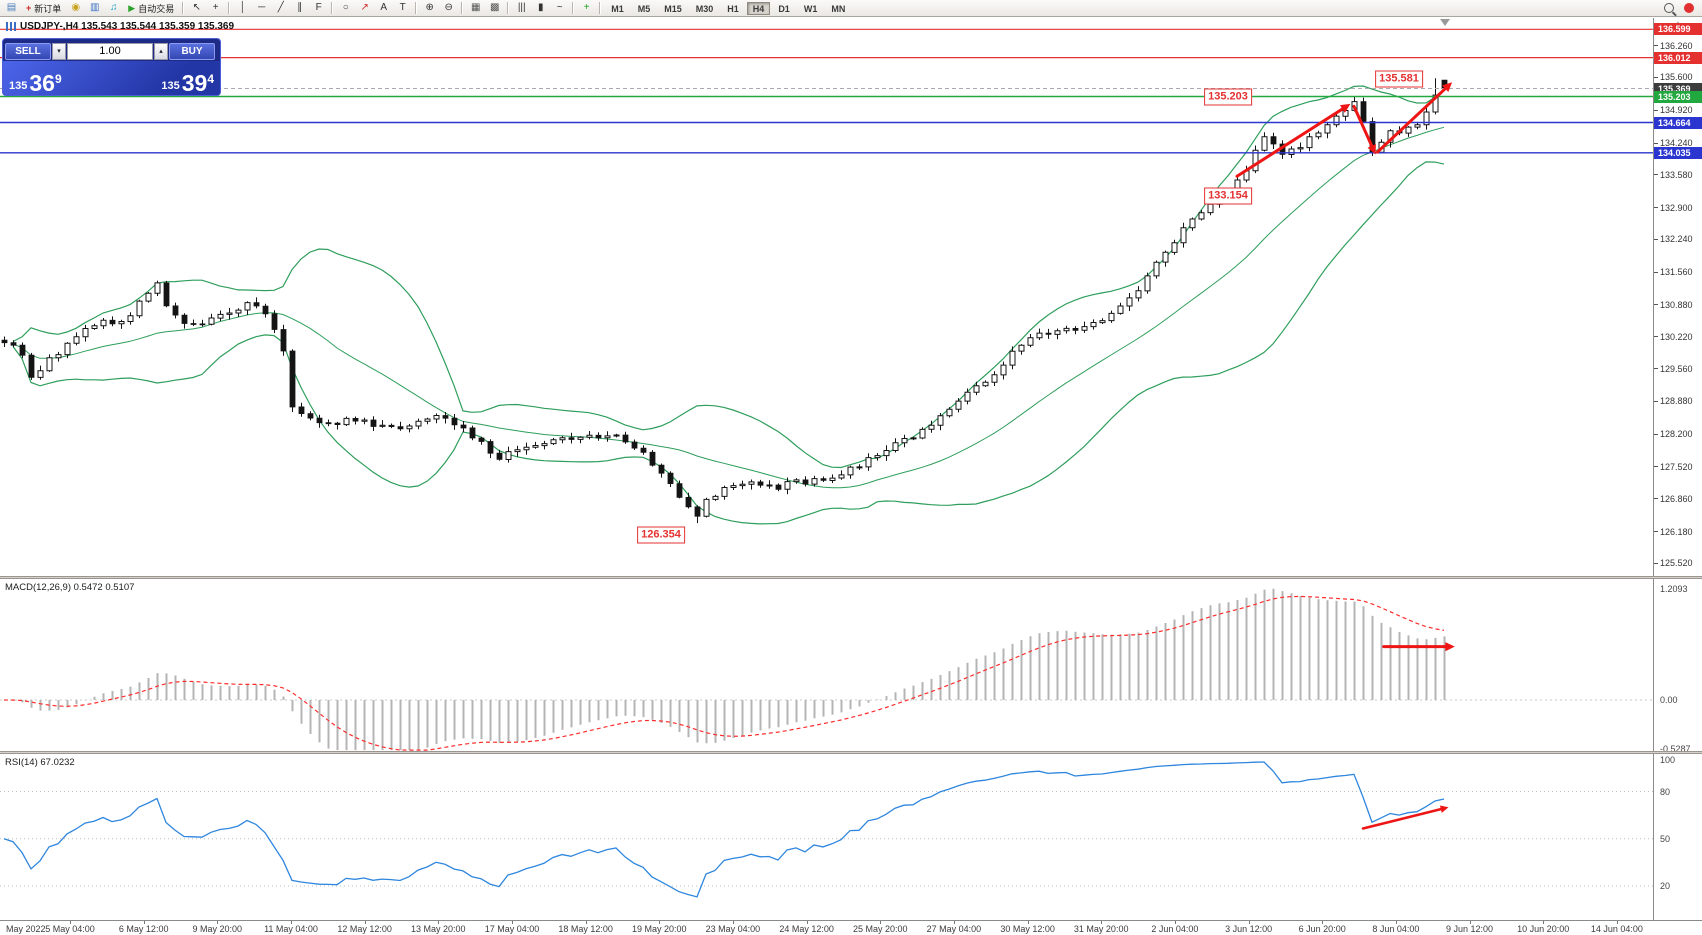 This screenshot has width=1702, height=935. What do you see at coordinates (1678, 29) in the screenshot?
I see `price-marker: 136.599` at bounding box center [1678, 29].